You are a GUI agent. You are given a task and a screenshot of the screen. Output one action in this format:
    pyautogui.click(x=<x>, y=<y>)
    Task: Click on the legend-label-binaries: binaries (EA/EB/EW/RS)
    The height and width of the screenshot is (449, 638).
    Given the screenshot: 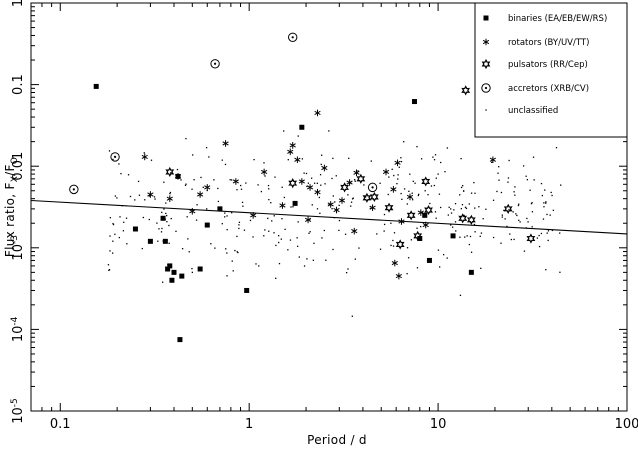 What is the action you would take?
    pyautogui.click(x=557, y=19)
    